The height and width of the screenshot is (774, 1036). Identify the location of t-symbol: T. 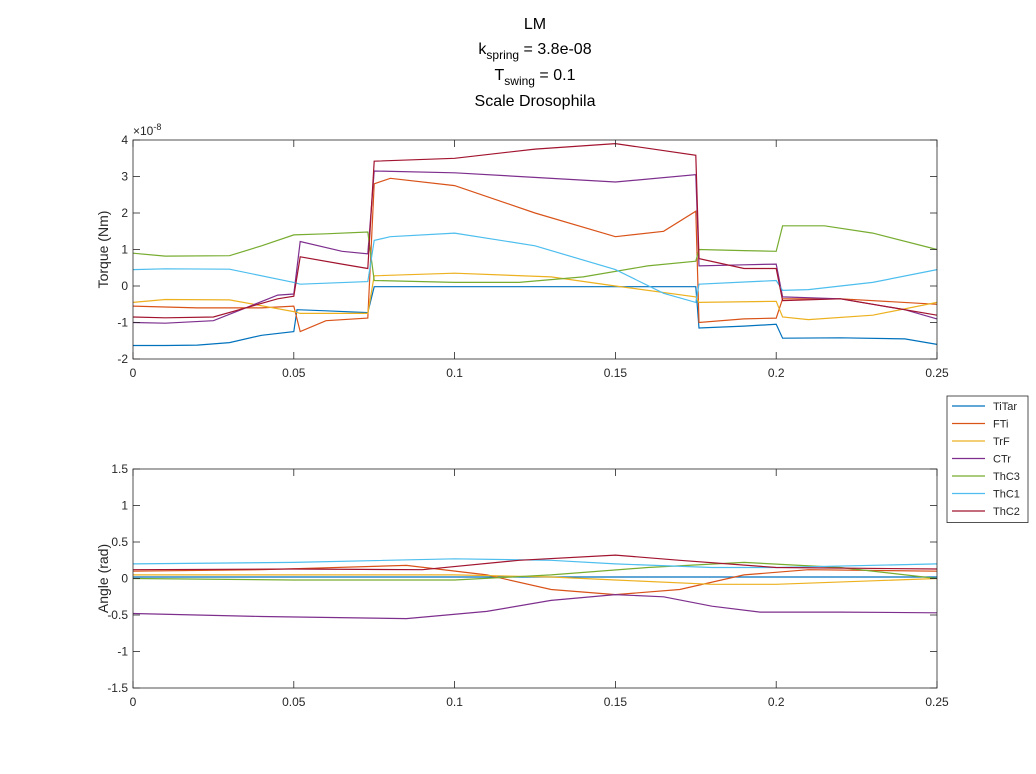
(499, 75).